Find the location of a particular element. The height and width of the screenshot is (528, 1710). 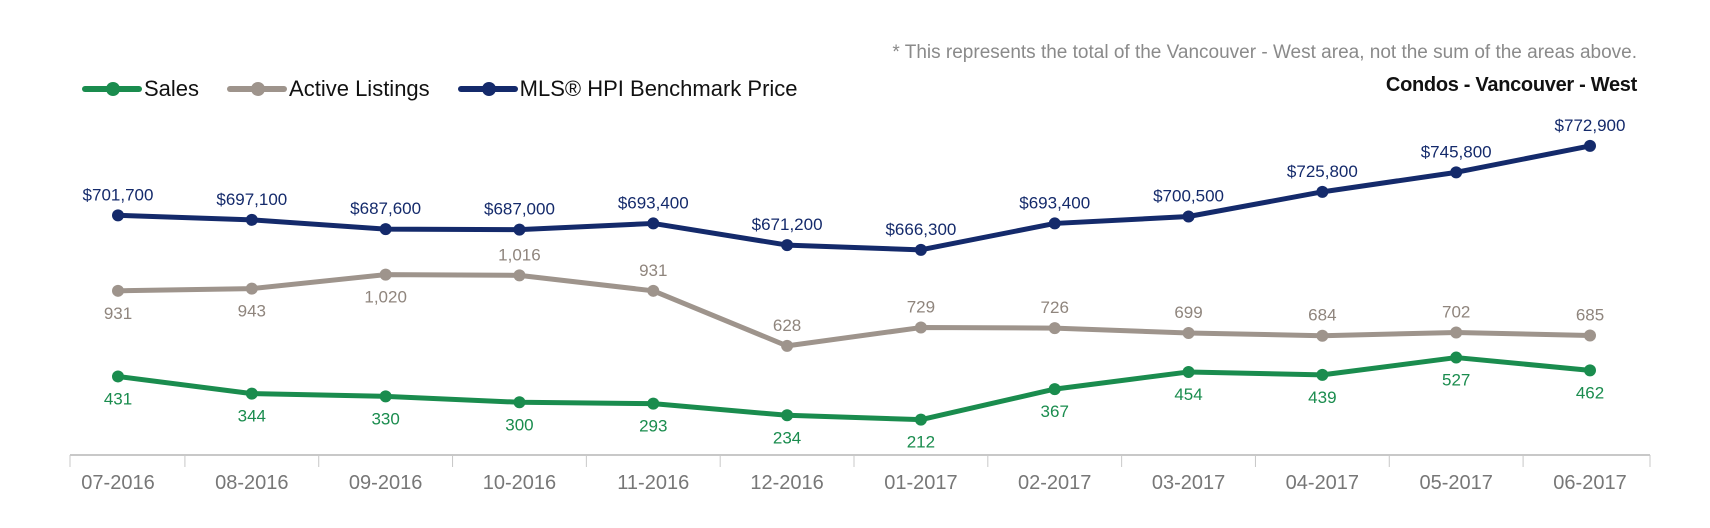

data-label-sales: 212 is located at coordinates (921, 442).